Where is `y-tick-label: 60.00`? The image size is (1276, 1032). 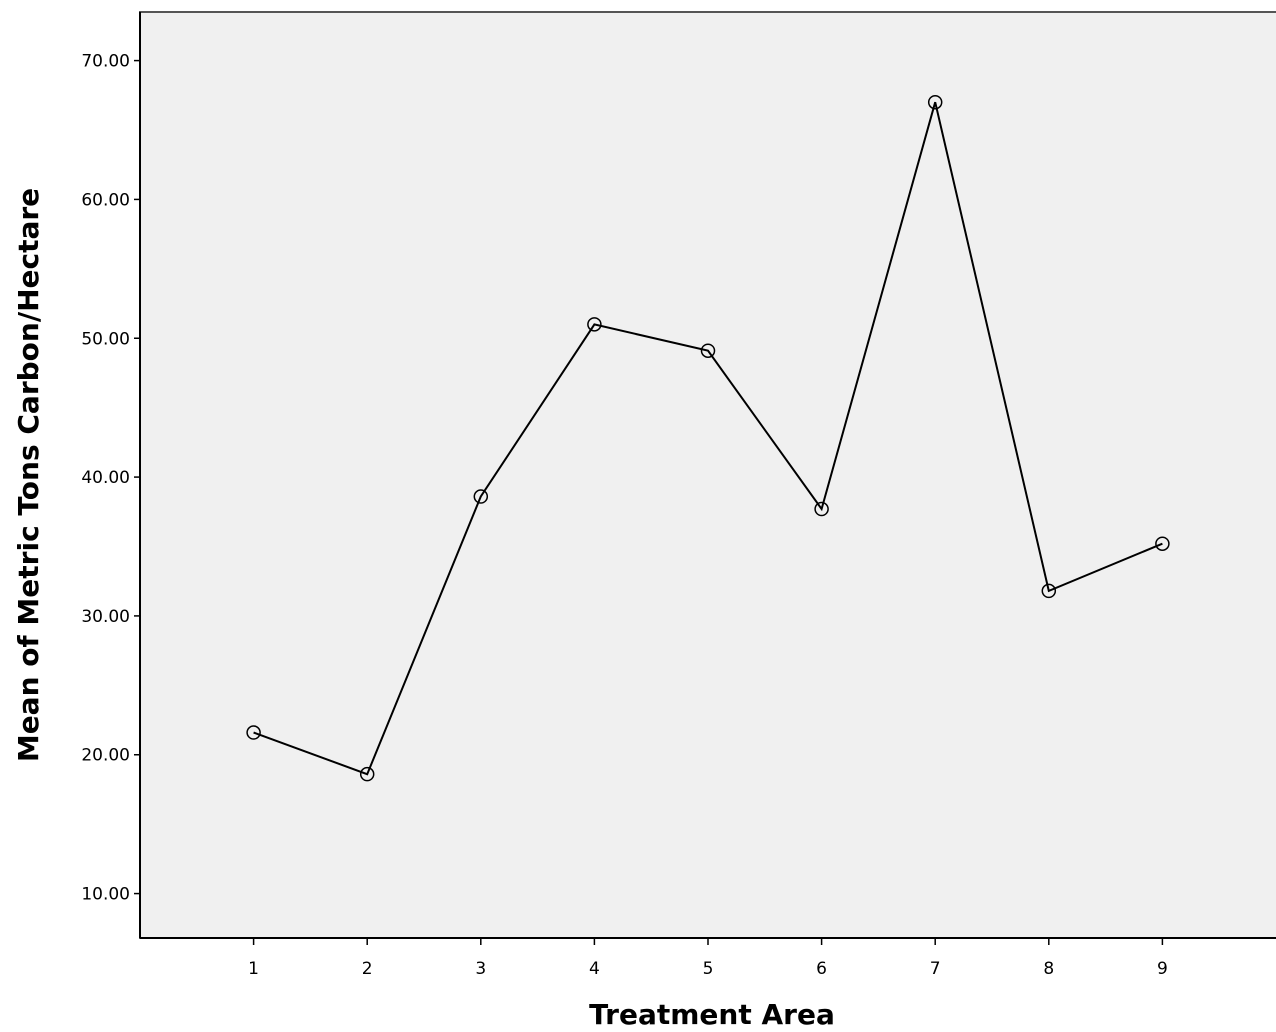
y-tick-label: 60.00 is located at coordinates (105, 200).